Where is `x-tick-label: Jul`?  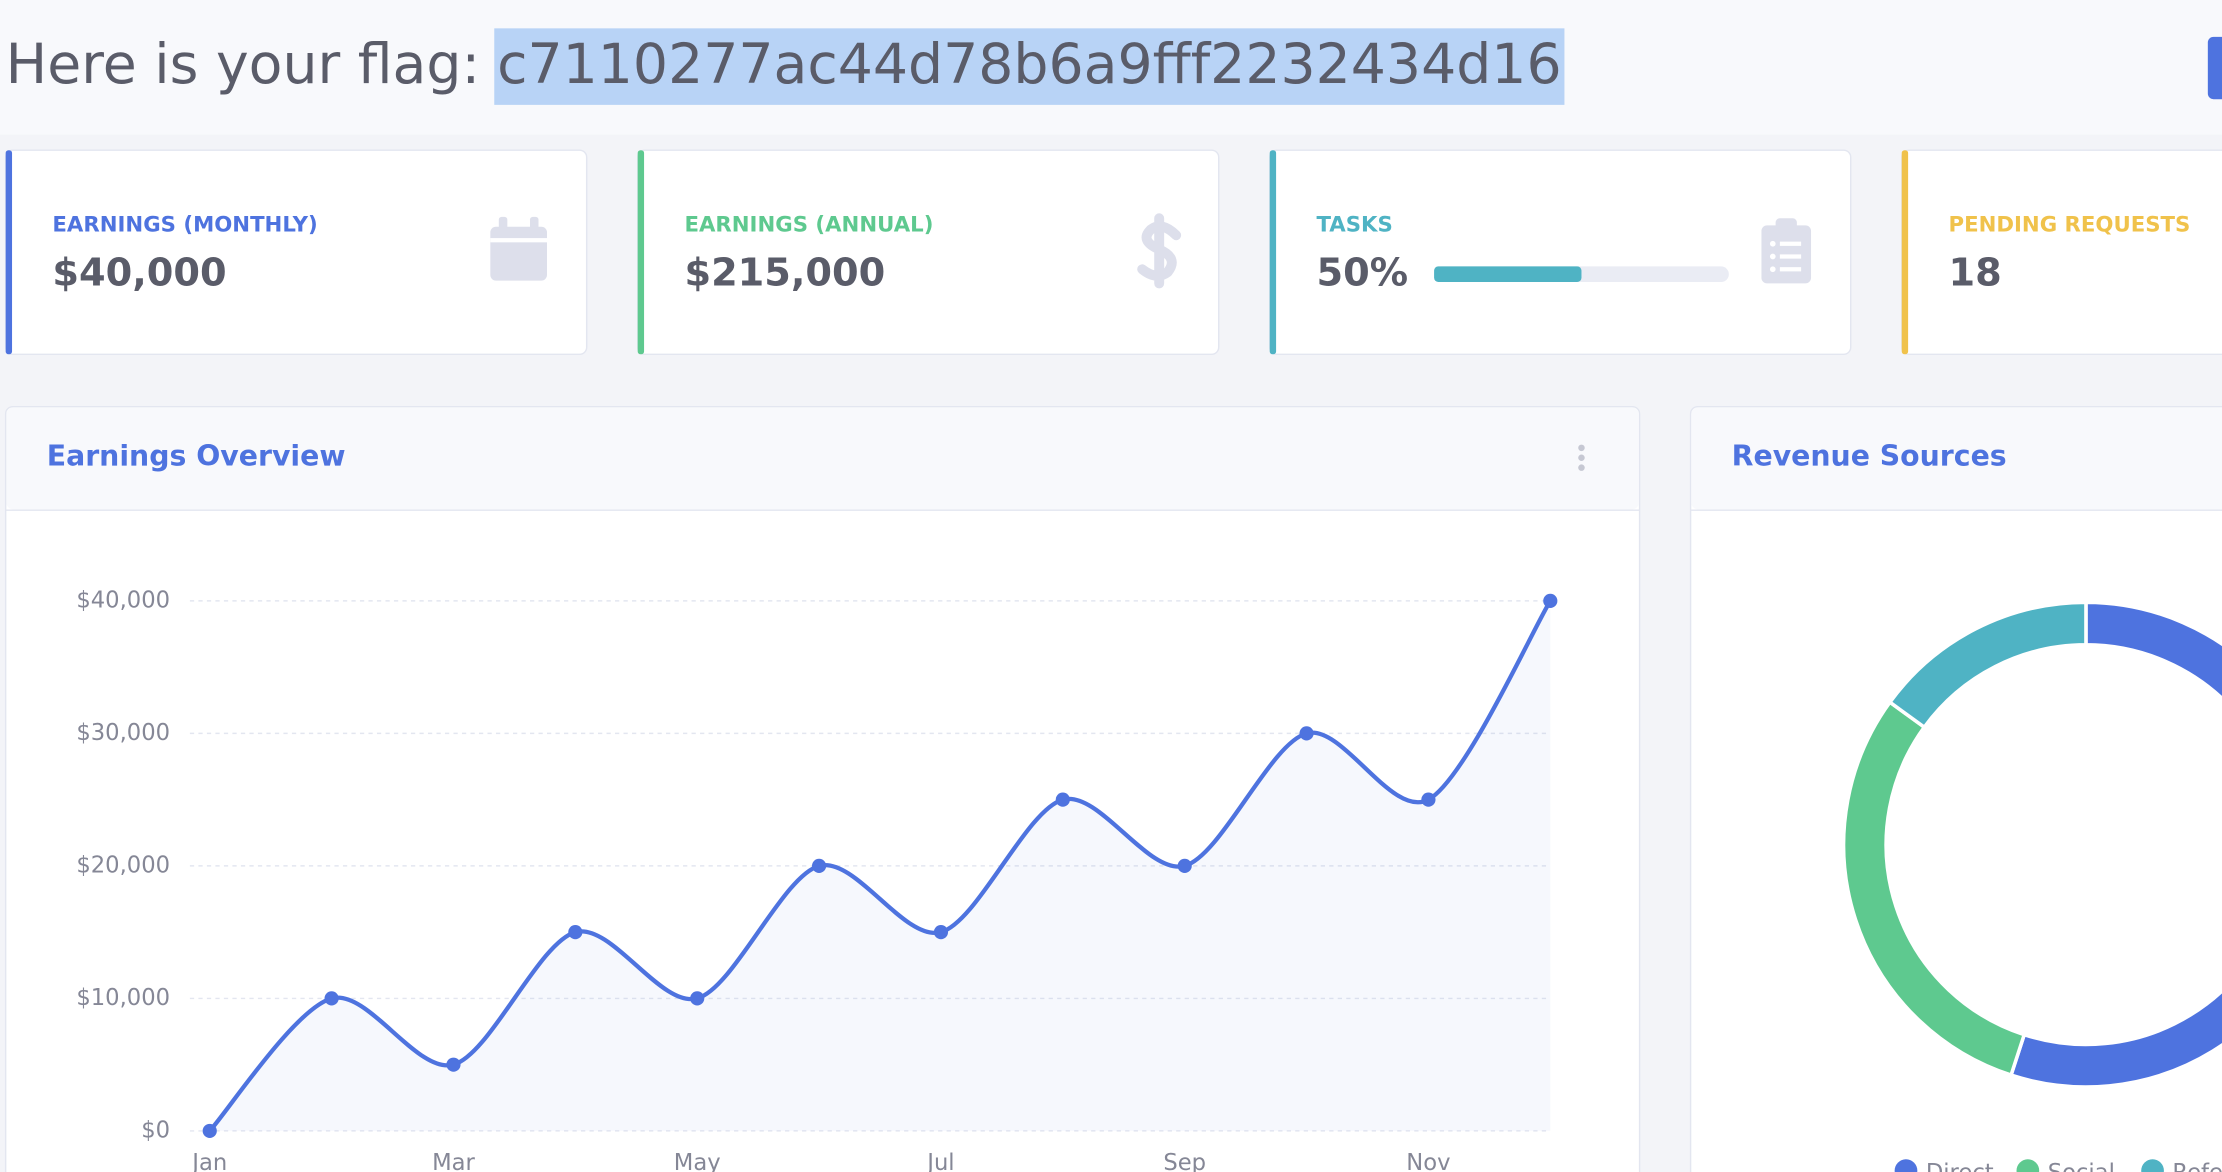 x-tick-label: Jul is located at coordinates (939, 1161).